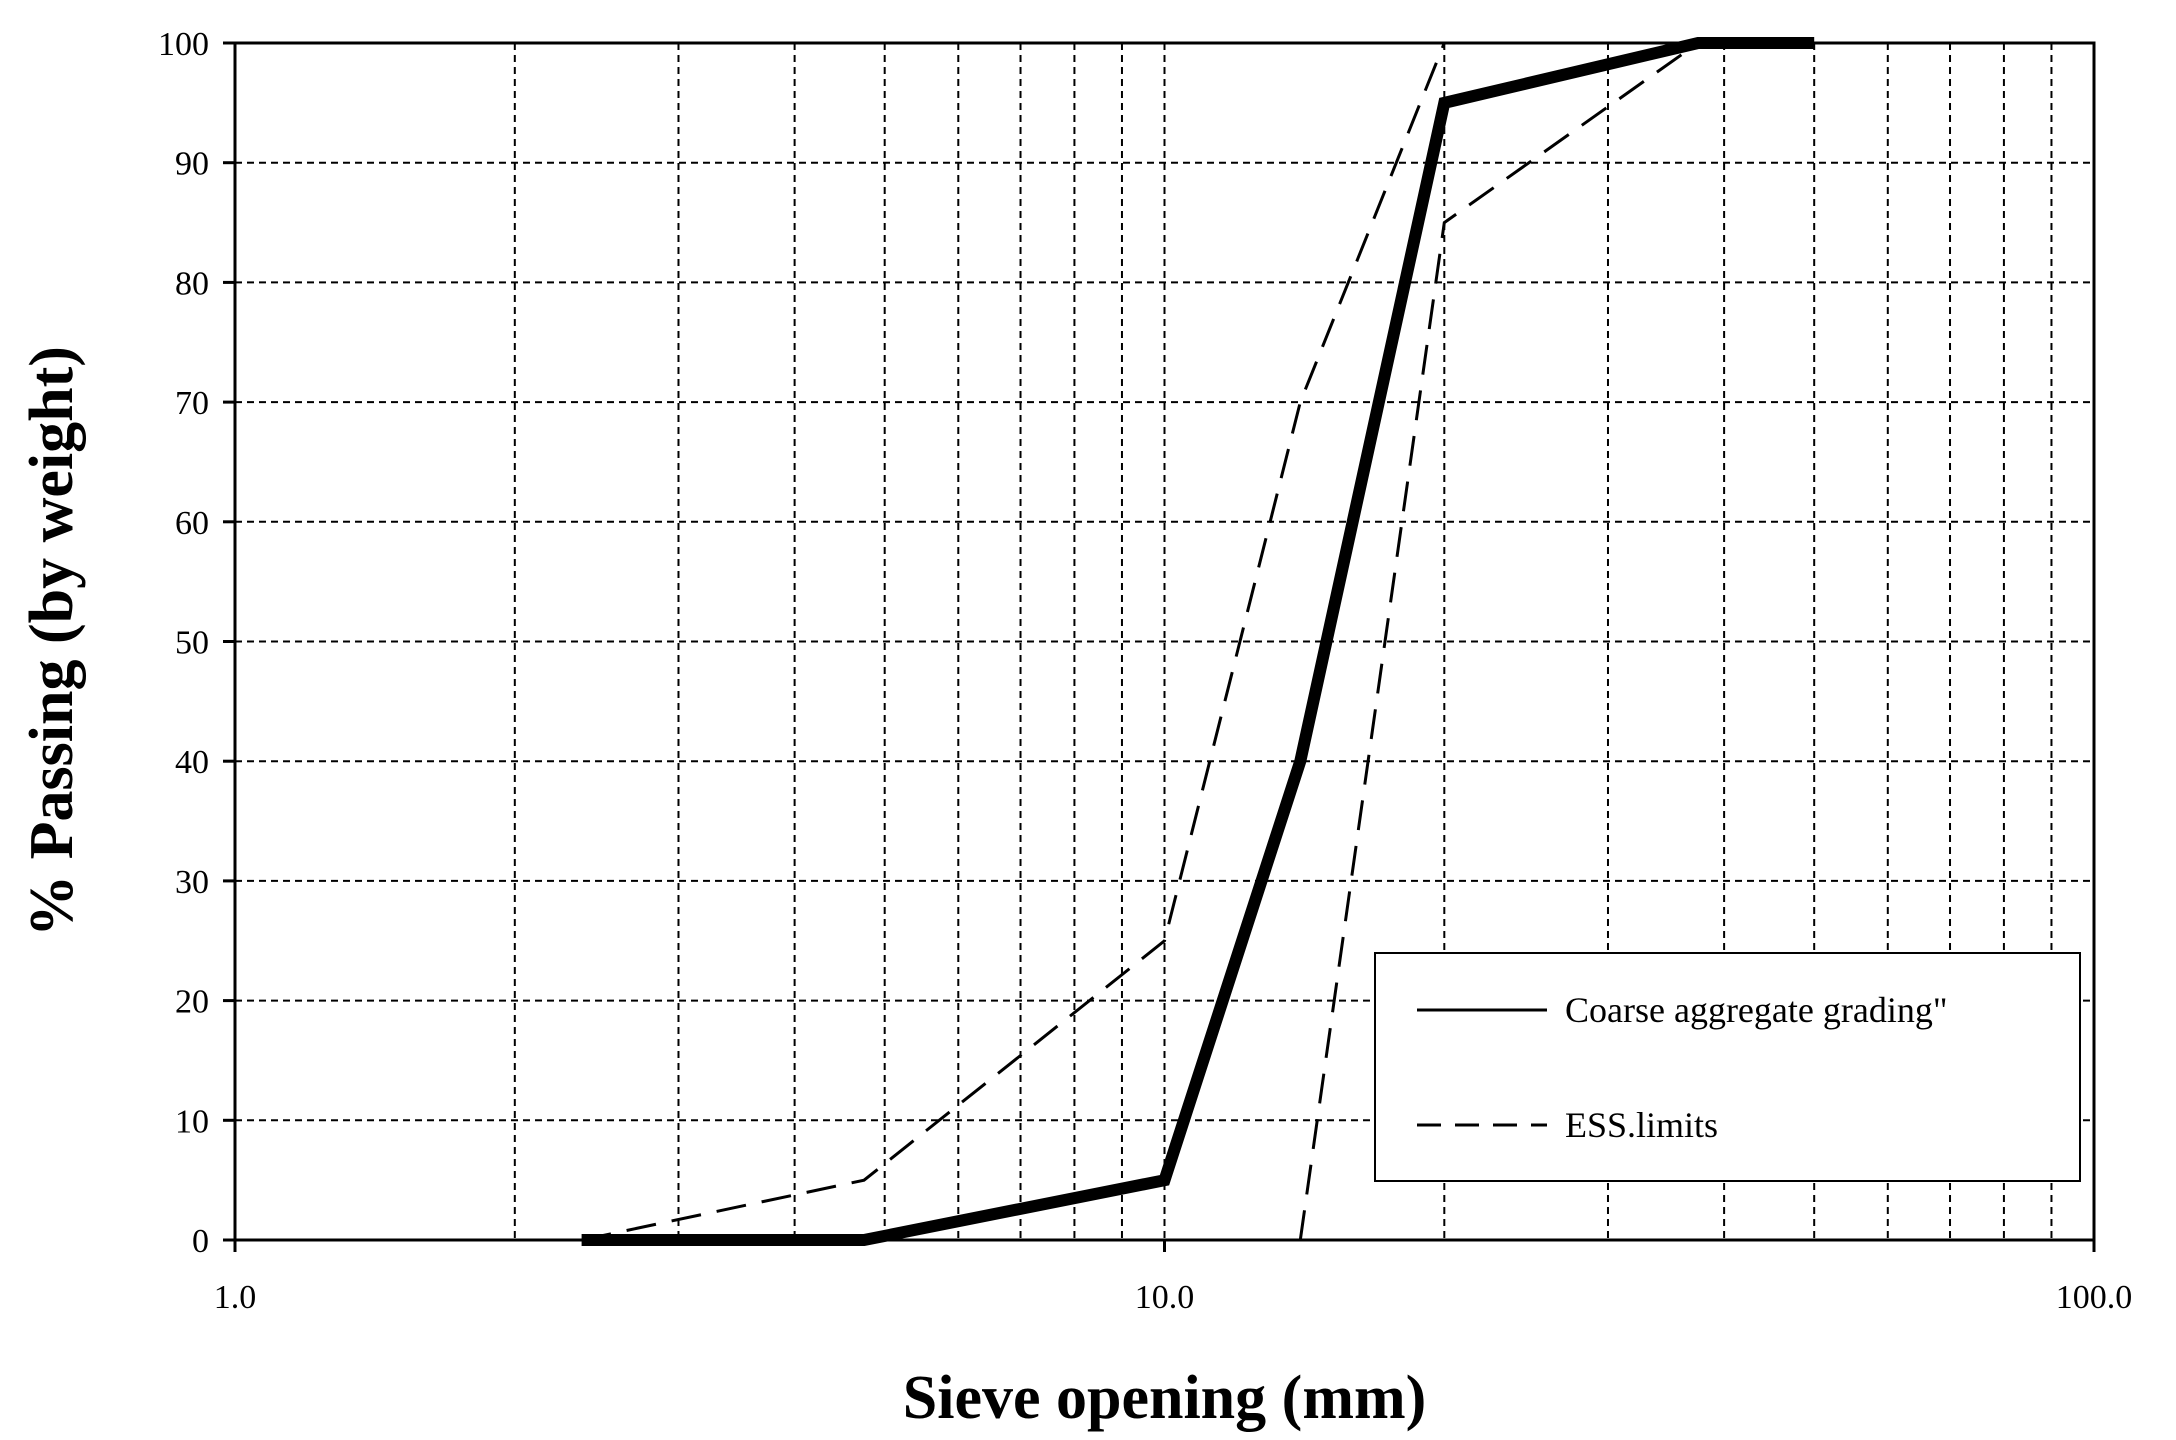  What do you see at coordinates (1165, 1297) in the screenshot?
I see `x-tick-label: 10.0` at bounding box center [1165, 1297].